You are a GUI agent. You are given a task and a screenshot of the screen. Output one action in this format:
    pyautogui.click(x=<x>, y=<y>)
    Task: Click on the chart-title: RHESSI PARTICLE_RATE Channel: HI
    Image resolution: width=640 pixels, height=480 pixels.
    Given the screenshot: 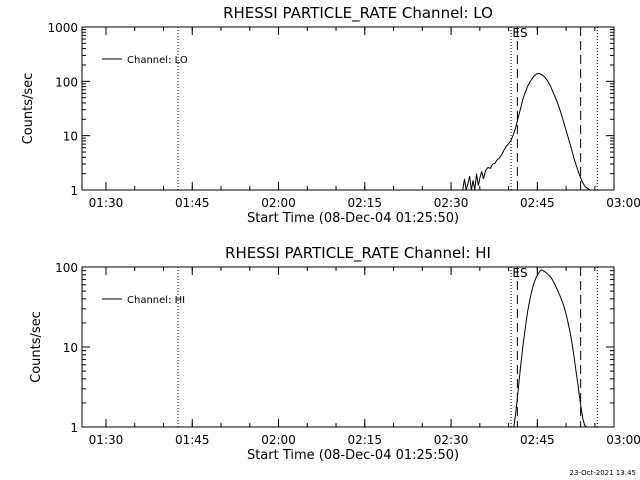 What is the action you would take?
    pyautogui.click(x=358, y=253)
    